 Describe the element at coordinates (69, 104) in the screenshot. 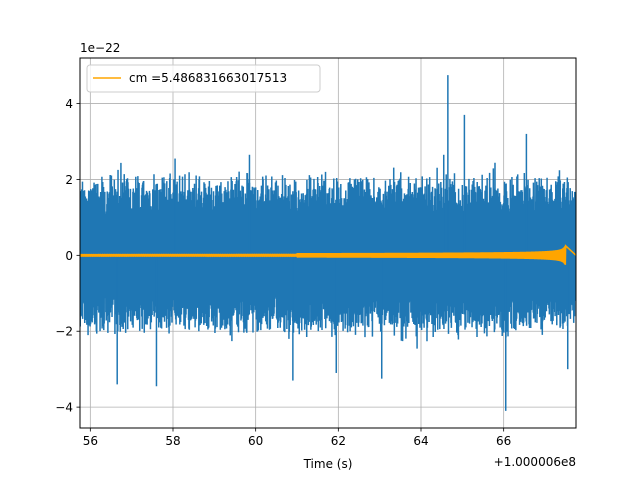

I see `y-tick-label: 4` at that location.